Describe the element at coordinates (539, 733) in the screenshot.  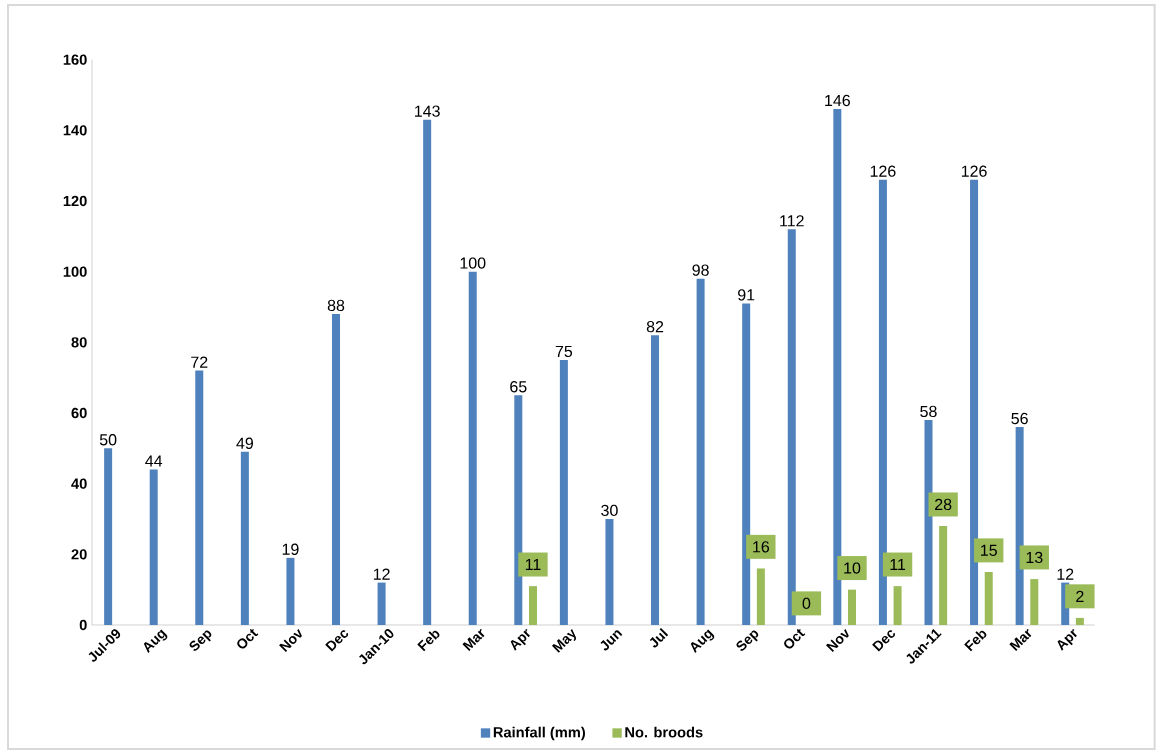
I see `legend-label: Rainfall (mm)` at that location.